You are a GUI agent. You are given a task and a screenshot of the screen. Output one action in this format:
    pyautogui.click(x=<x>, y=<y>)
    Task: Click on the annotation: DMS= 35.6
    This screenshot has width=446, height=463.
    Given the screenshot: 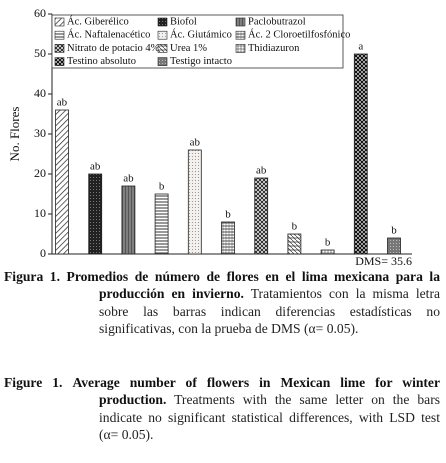 What is the action you would take?
    pyautogui.click(x=383, y=261)
    